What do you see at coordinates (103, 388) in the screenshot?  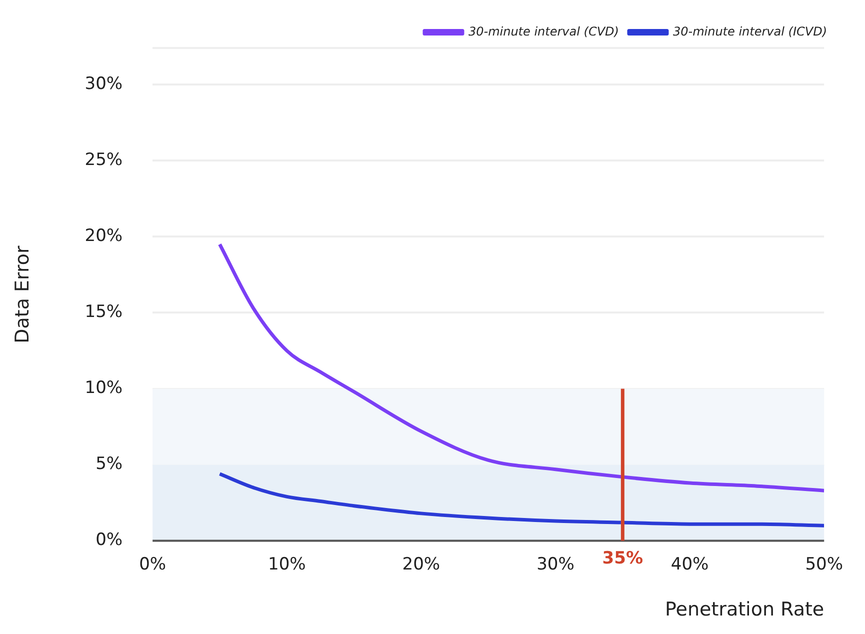 I see `y-tick-label: 10%` at bounding box center [103, 388].